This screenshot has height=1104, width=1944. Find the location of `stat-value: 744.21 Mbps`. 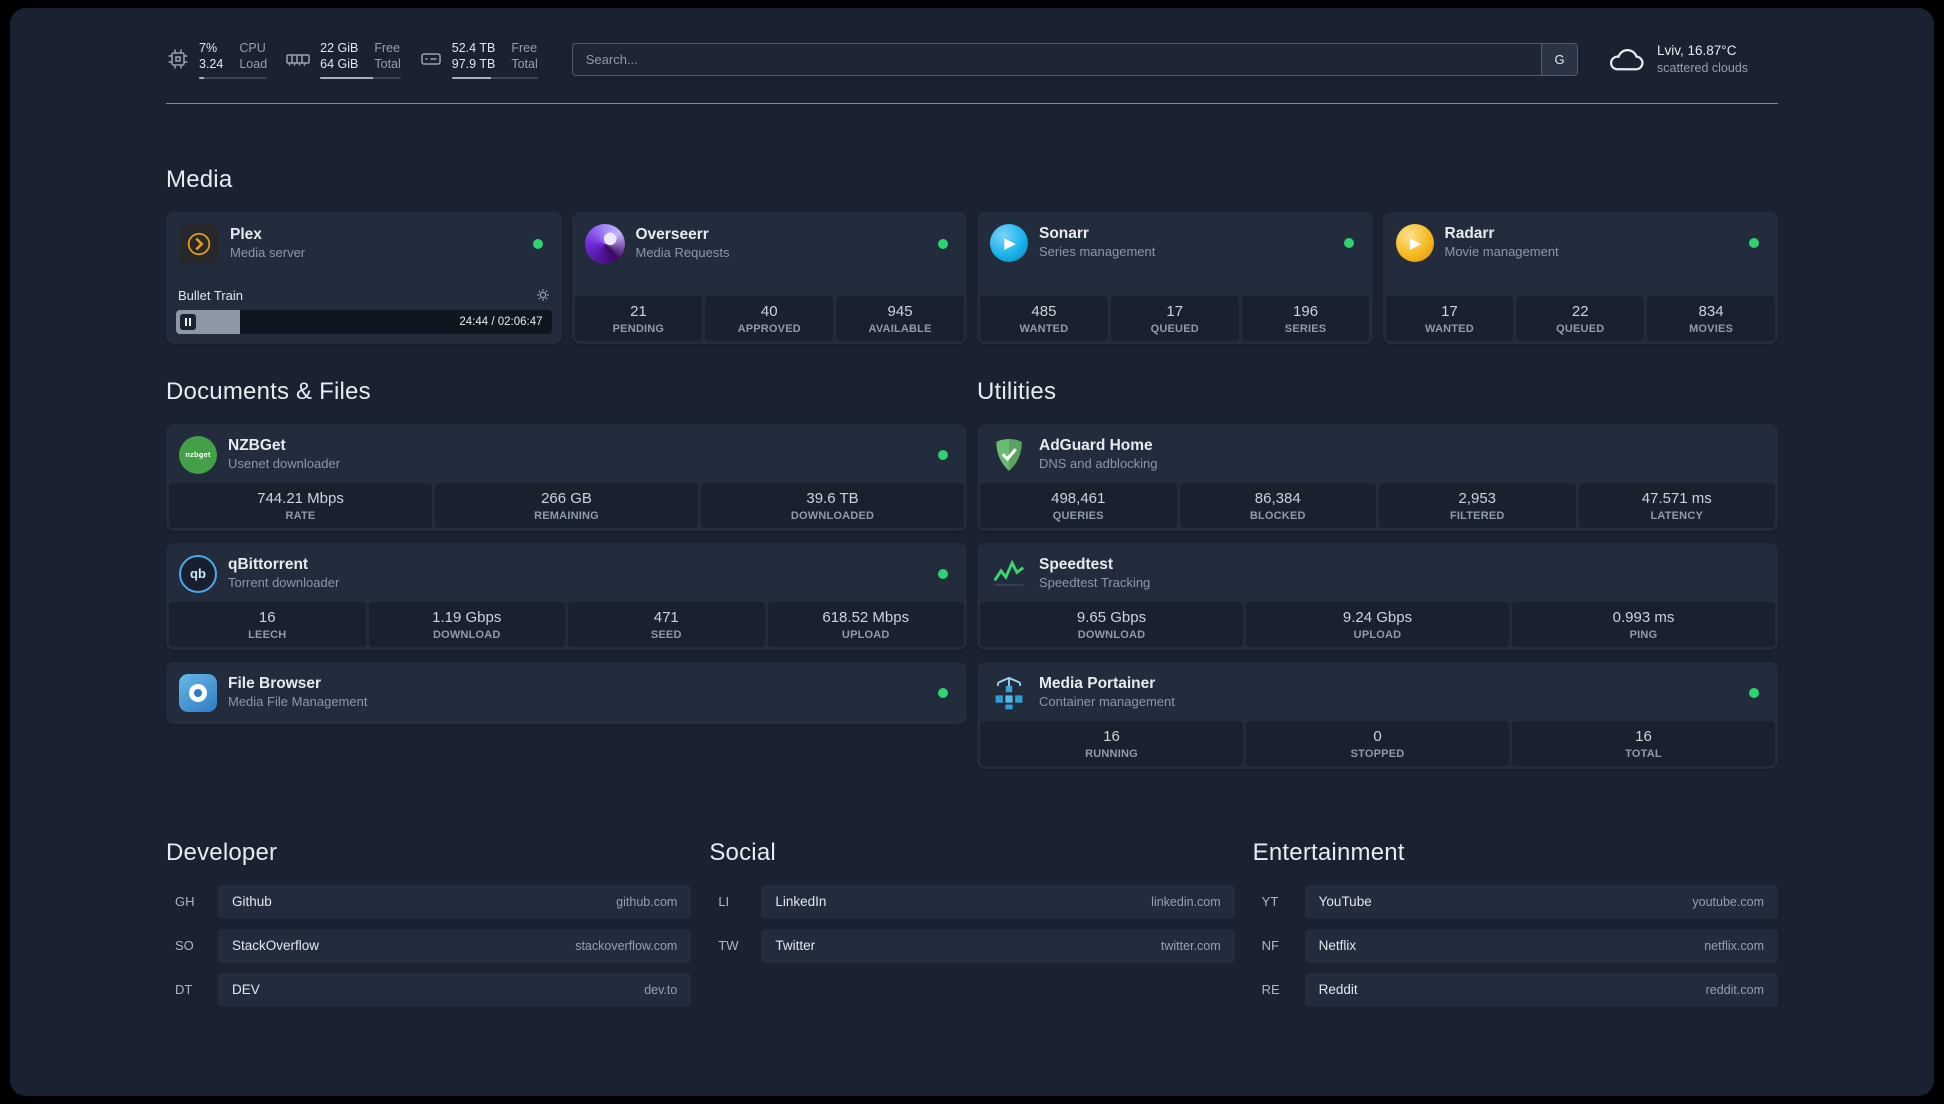

stat-value: 744.21 Mbps is located at coordinates (300, 498).